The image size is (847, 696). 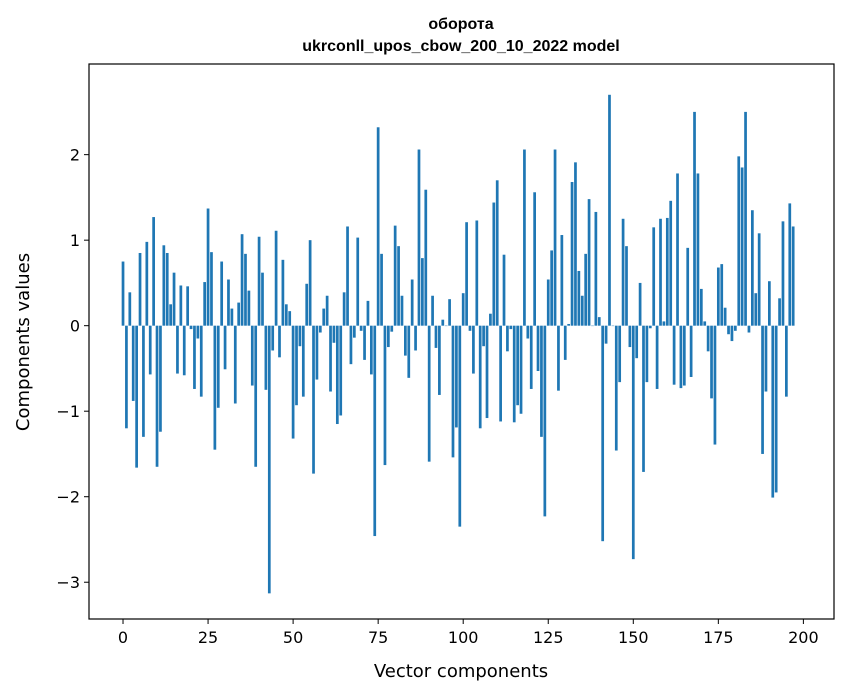 I want to click on x-tick-label: 0, so click(x=123, y=637).